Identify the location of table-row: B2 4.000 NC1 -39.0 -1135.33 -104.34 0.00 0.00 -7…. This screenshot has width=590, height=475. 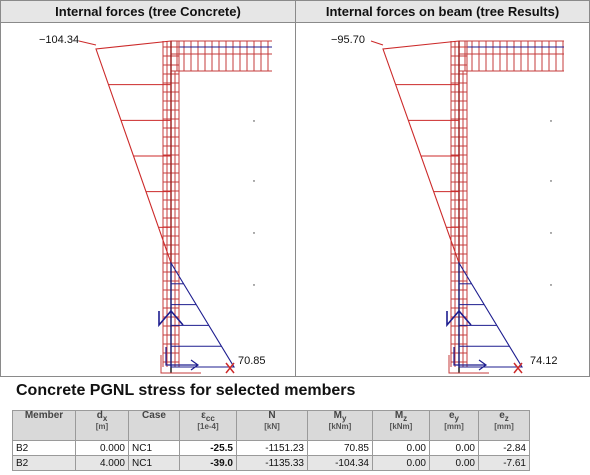
(271, 463).